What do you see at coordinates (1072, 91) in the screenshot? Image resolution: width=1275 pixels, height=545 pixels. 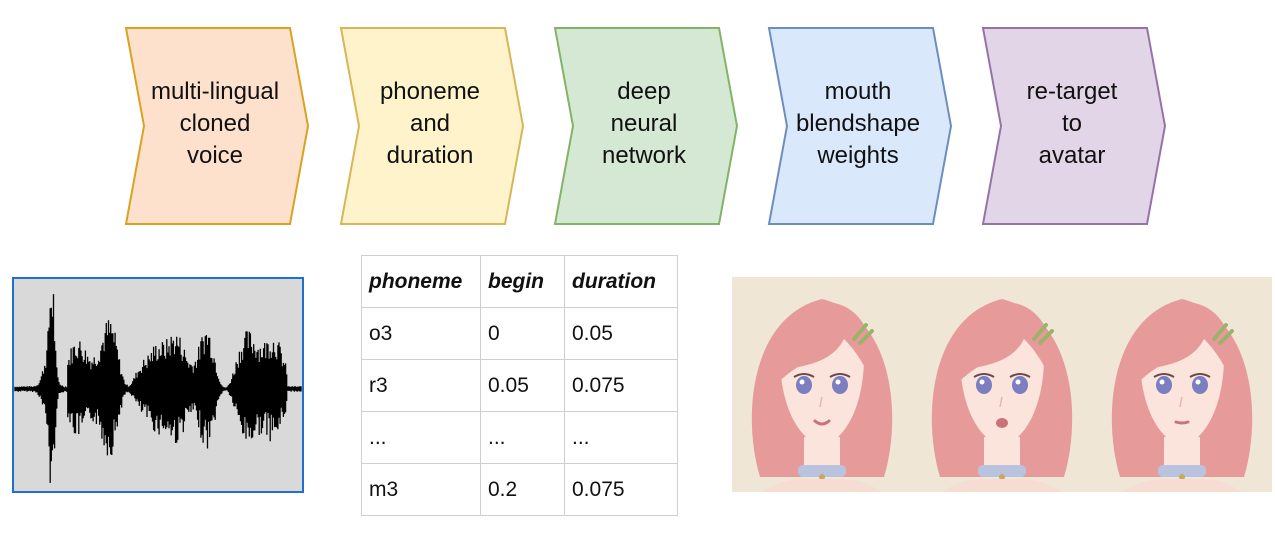 I see `pipeline-step-line: re-target` at bounding box center [1072, 91].